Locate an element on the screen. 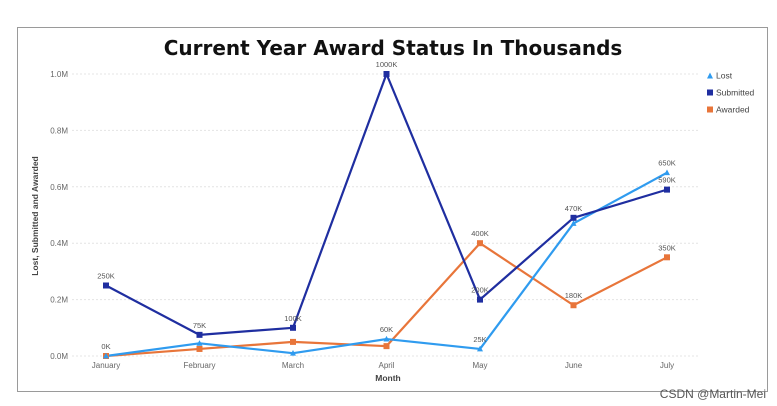 The width and height of the screenshot is (777, 406). y-tick-label: 0.2M is located at coordinates (59, 300).